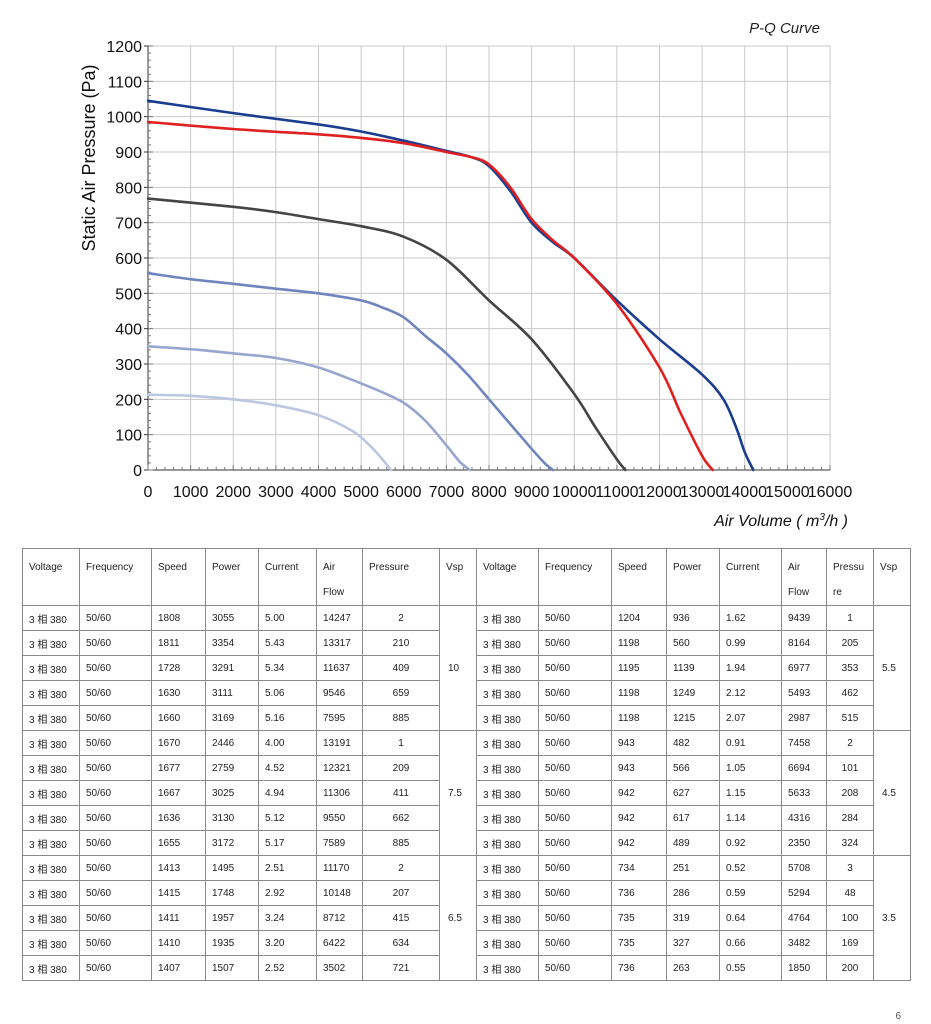 This screenshot has width=931, height=1024. Describe the element at coordinates (750, 943) in the screenshot. I see `table-cell: 0.66` at that location.